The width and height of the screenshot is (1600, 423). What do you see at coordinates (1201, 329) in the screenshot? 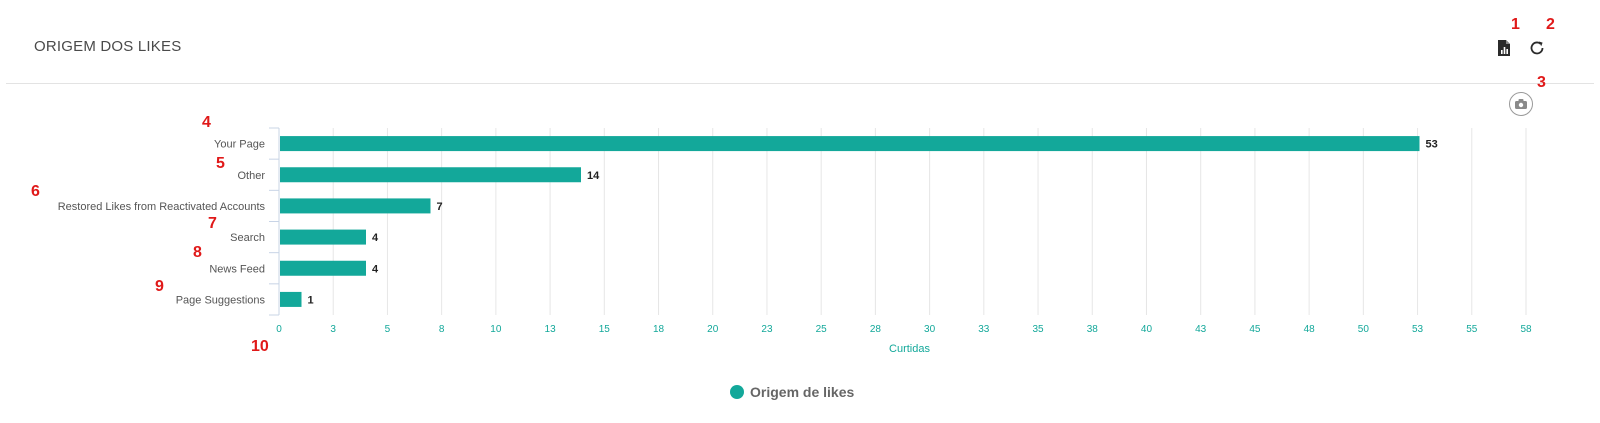
I see `x-tick-label: 43` at bounding box center [1201, 329].